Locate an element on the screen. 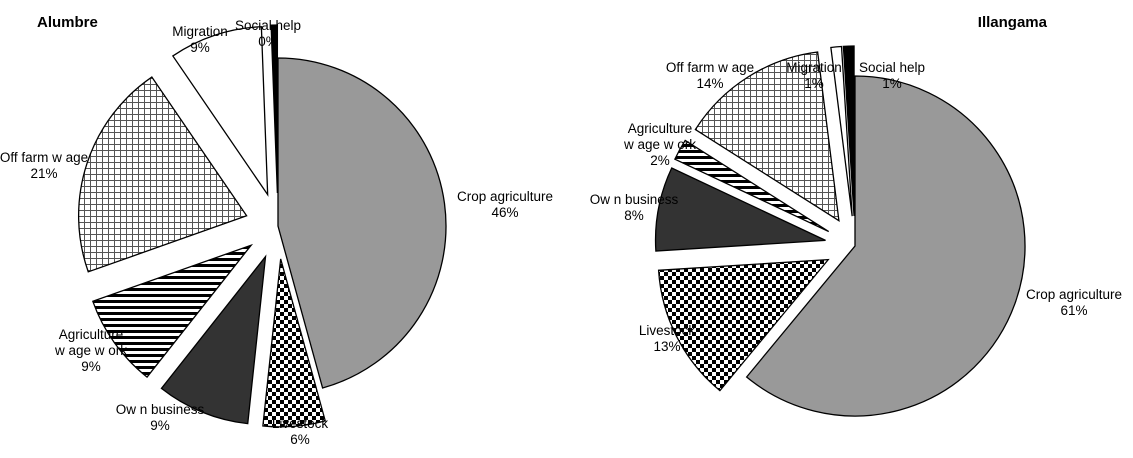 The width and height of the screenshot is (1133, 458). slice-label-agri-wage: Agriculture w age w ork 9% is located at coordinates (90, 350).